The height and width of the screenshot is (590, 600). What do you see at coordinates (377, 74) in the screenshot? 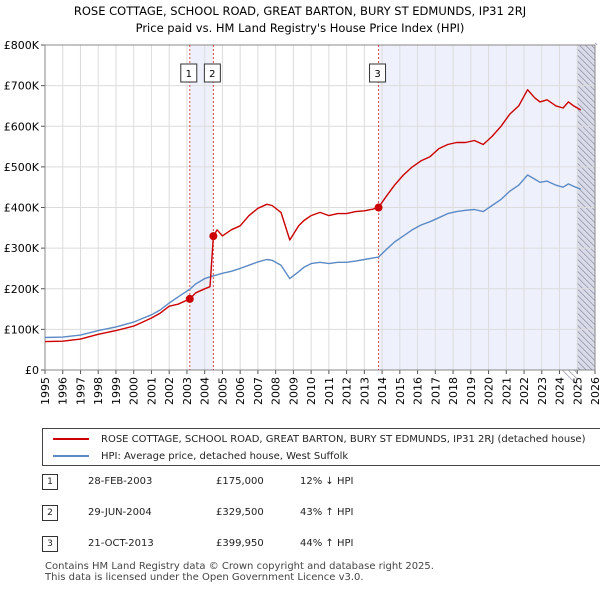
I see `sale-label-number: 3` at bounding box center [377, 74].